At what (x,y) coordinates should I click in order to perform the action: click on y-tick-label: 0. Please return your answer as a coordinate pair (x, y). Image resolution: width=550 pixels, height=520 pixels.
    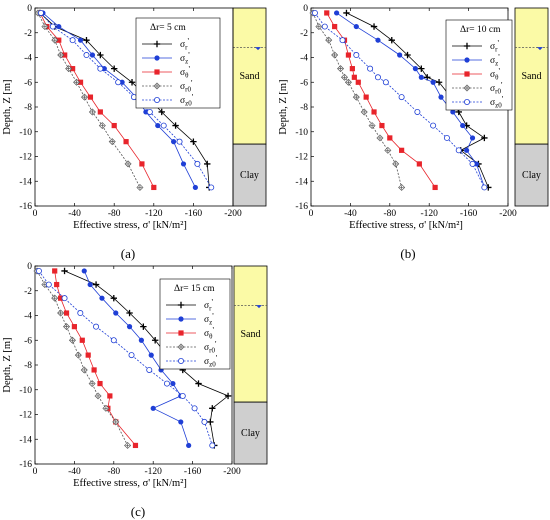
    Looking at the image, I should click on (29, 9).